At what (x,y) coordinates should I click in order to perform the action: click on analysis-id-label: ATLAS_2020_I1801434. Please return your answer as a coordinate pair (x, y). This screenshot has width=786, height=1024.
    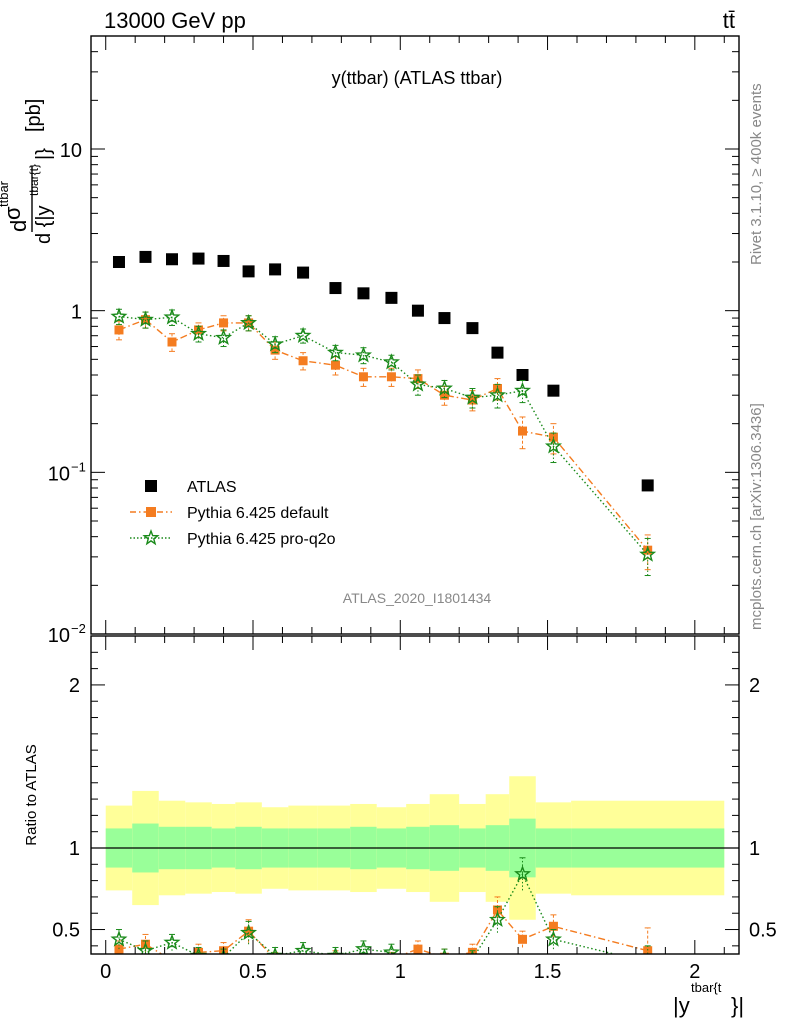
    Looking at the image, I should click on (417, 598).